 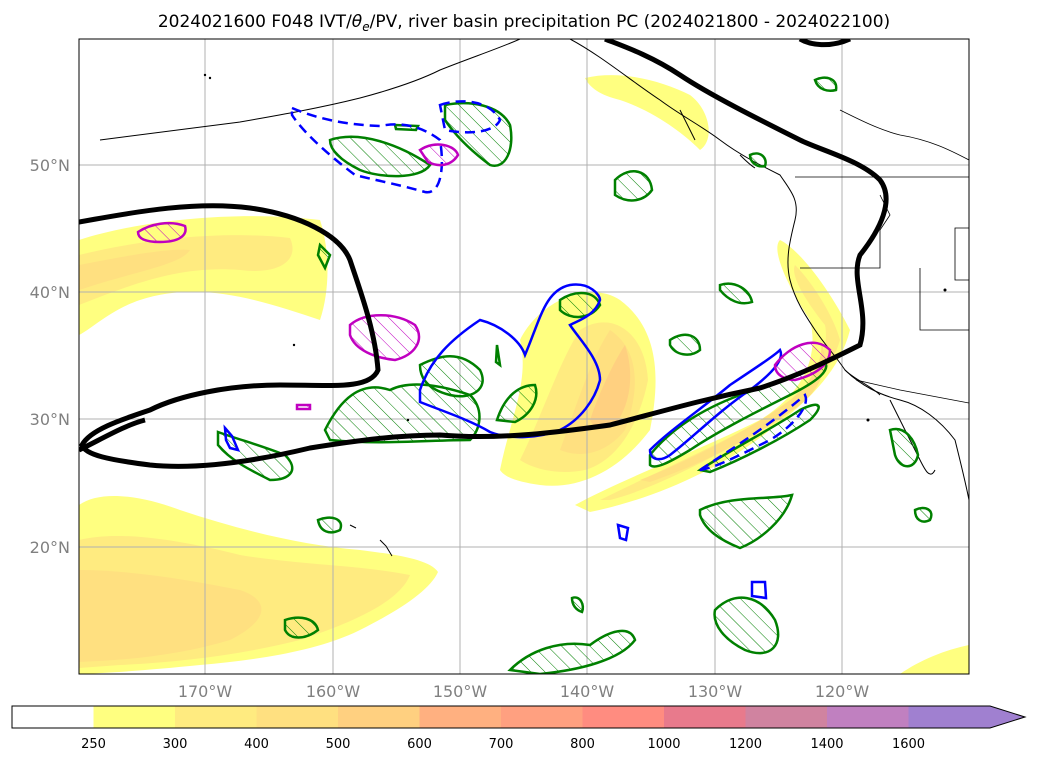 What do you see at coordinates (50, 165) in the screenshot?
I see `lat-label: 50°N` at bounding box center [50, 165].